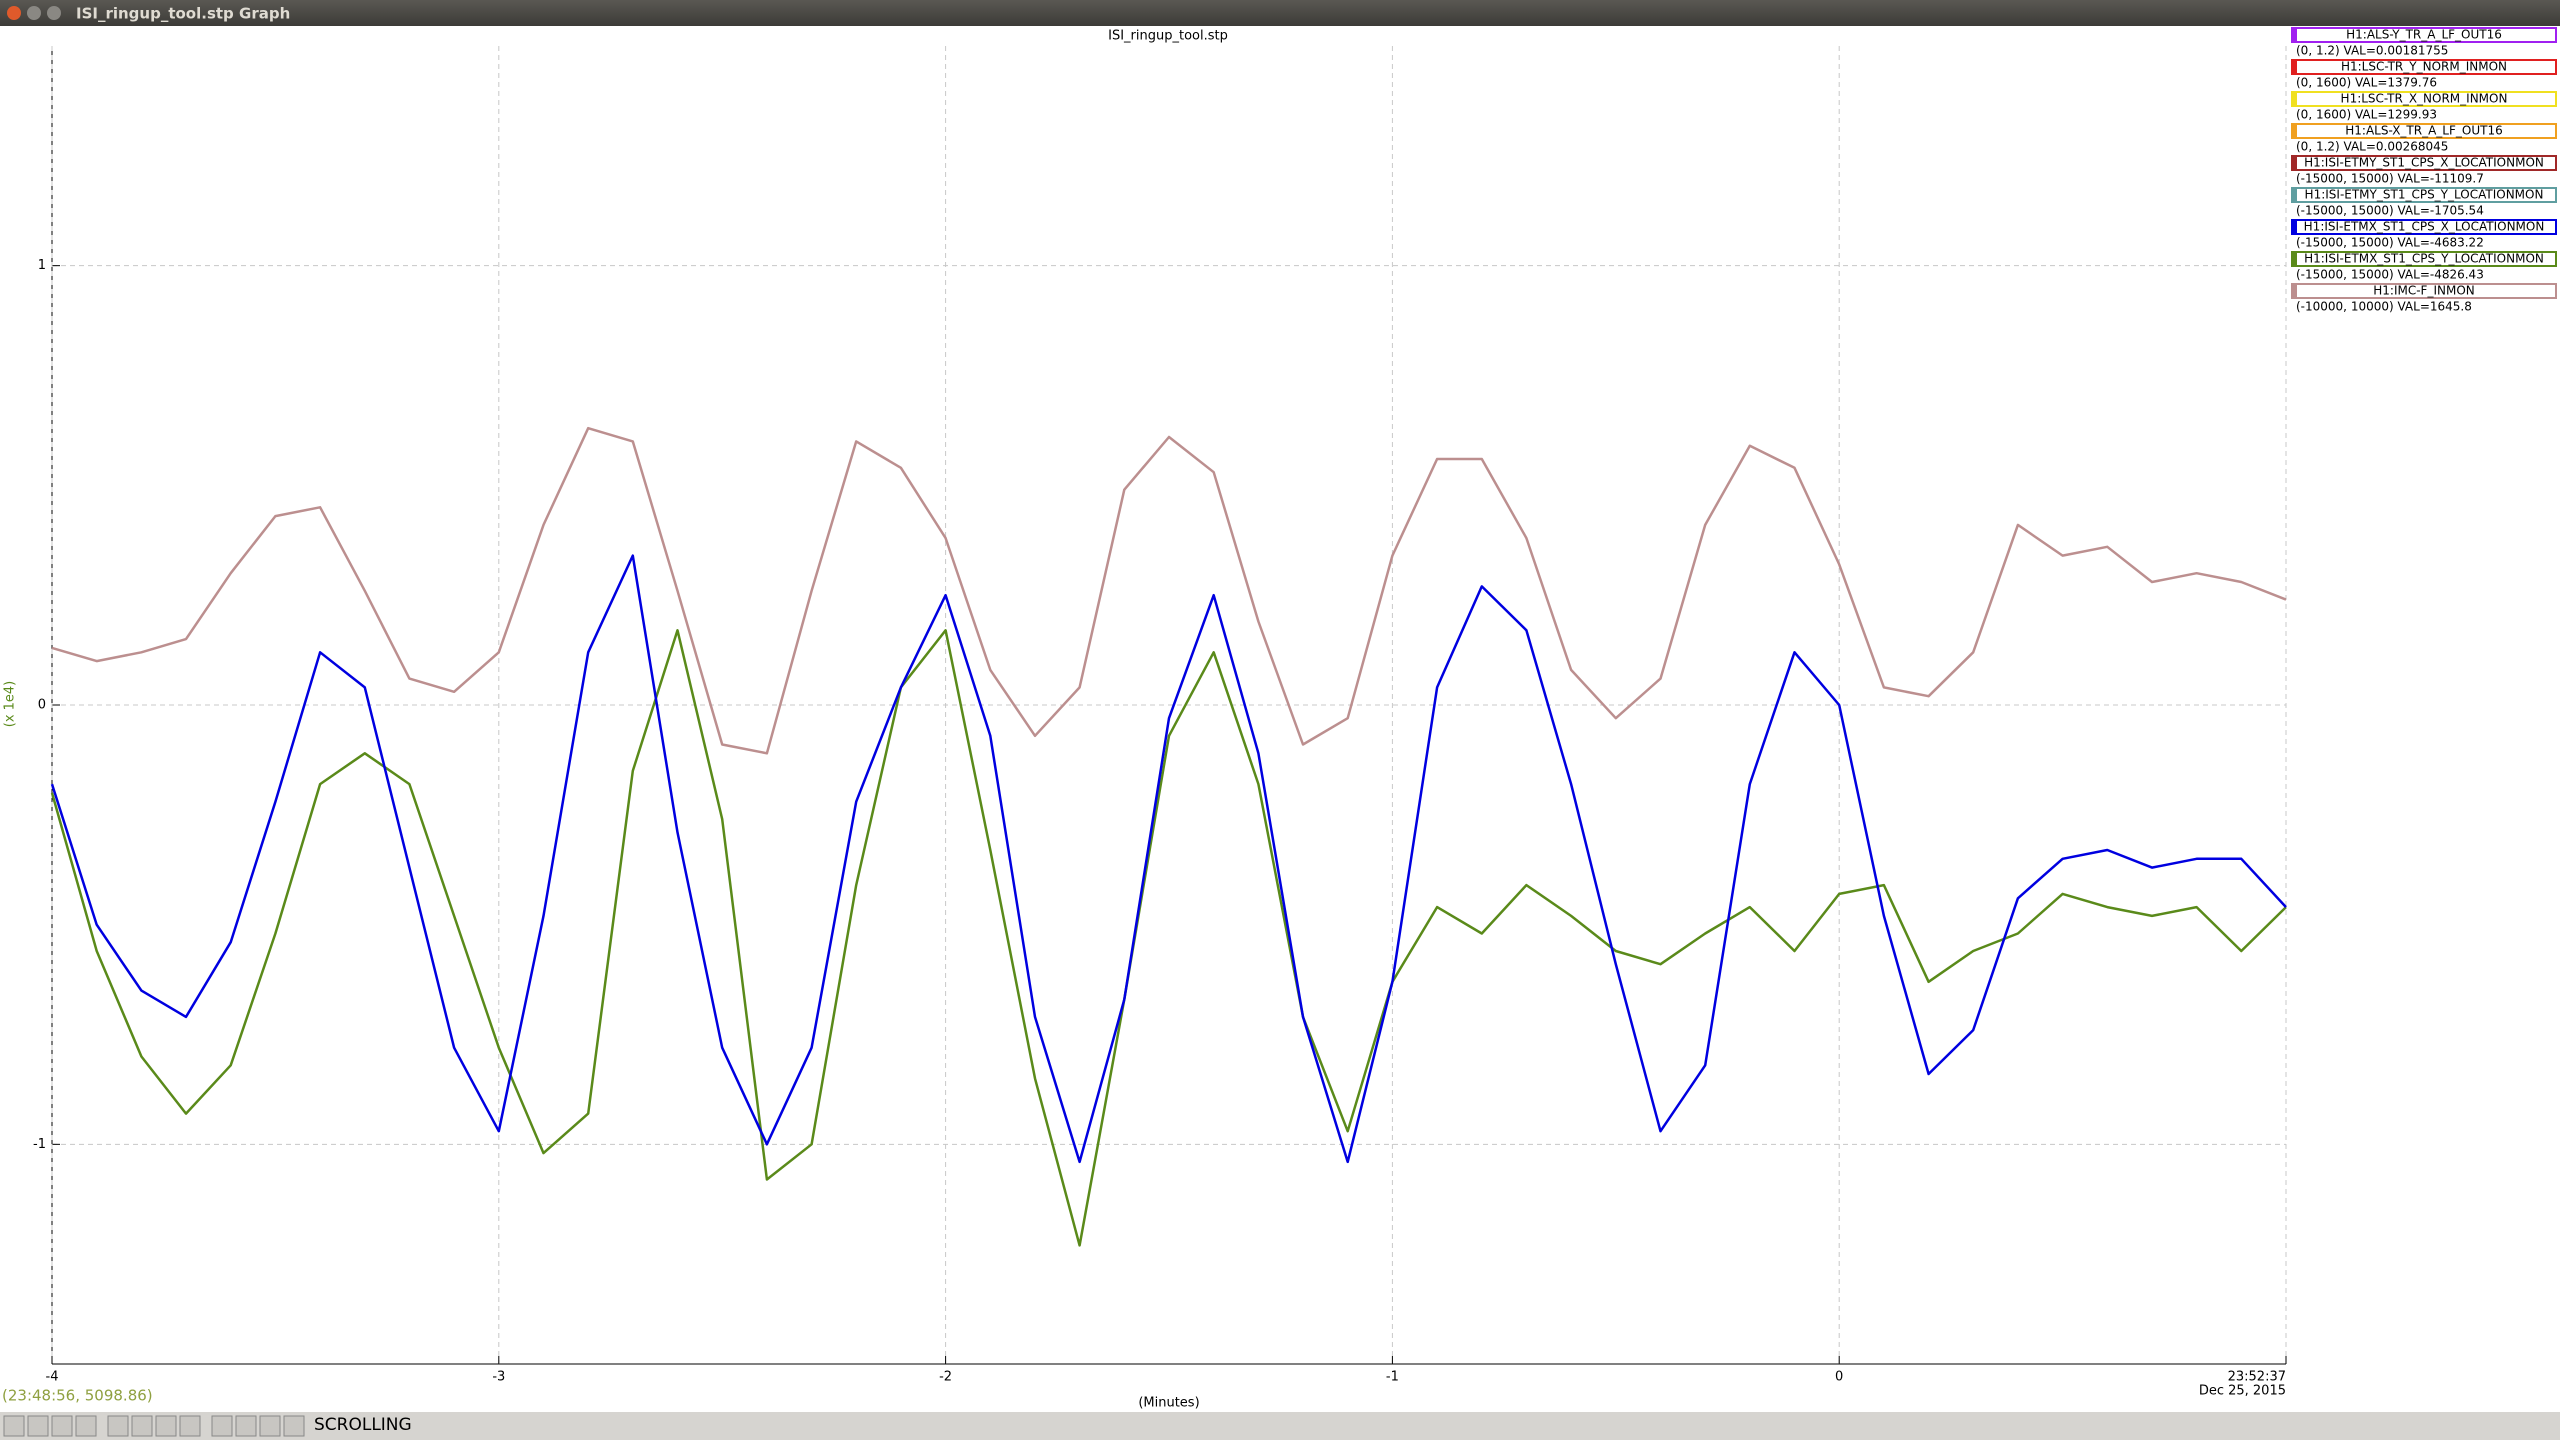 This screenshot has height=1440, width=2560. What do you see at coordinates (77, 1396) in the screenshot?
I see `cursor-readout: (23:48:56, 5098.86)` at bounding box center [77, 1396].